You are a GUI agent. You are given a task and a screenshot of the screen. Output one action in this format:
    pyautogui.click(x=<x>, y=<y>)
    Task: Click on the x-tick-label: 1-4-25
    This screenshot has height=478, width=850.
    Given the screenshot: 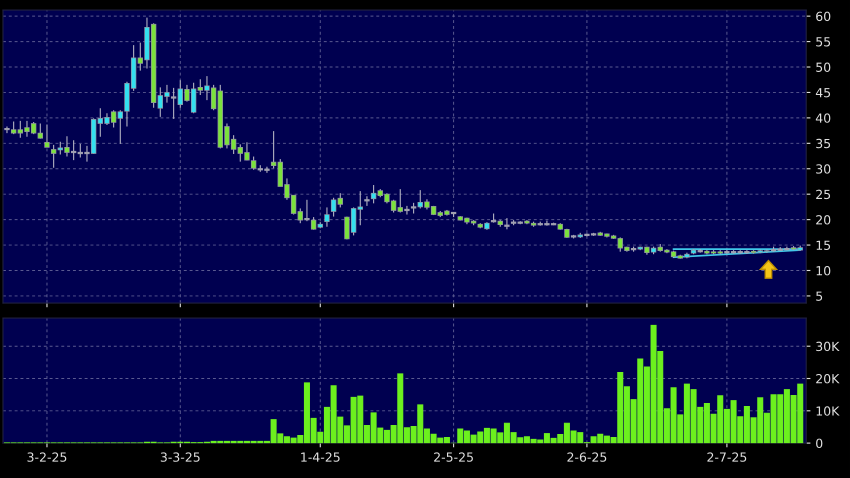 What is the action you would take?
    pyautogui.click(x=320, y=457)
    